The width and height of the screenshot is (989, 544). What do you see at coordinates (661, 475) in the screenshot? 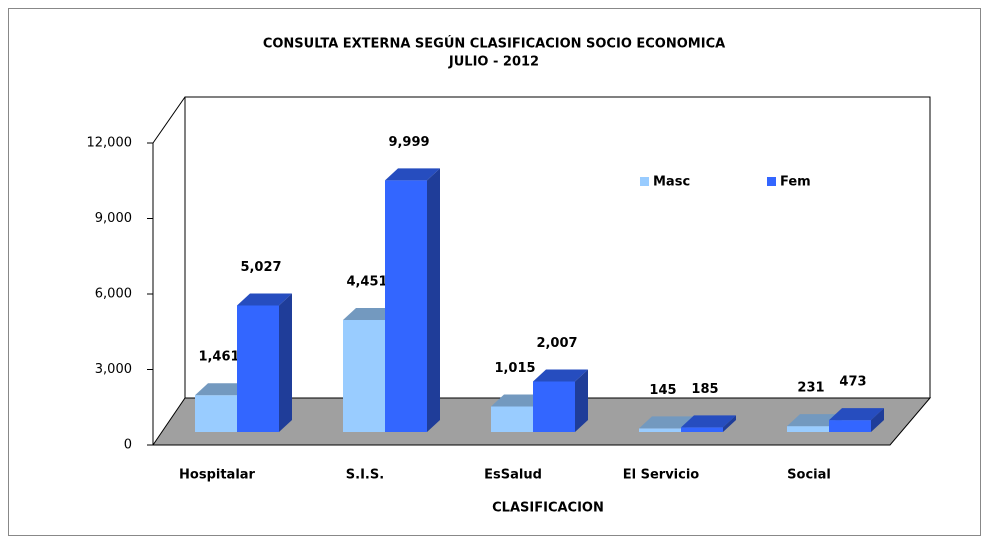
I see `x-tick-label: El Servicio` at bounding box center [661, 475].